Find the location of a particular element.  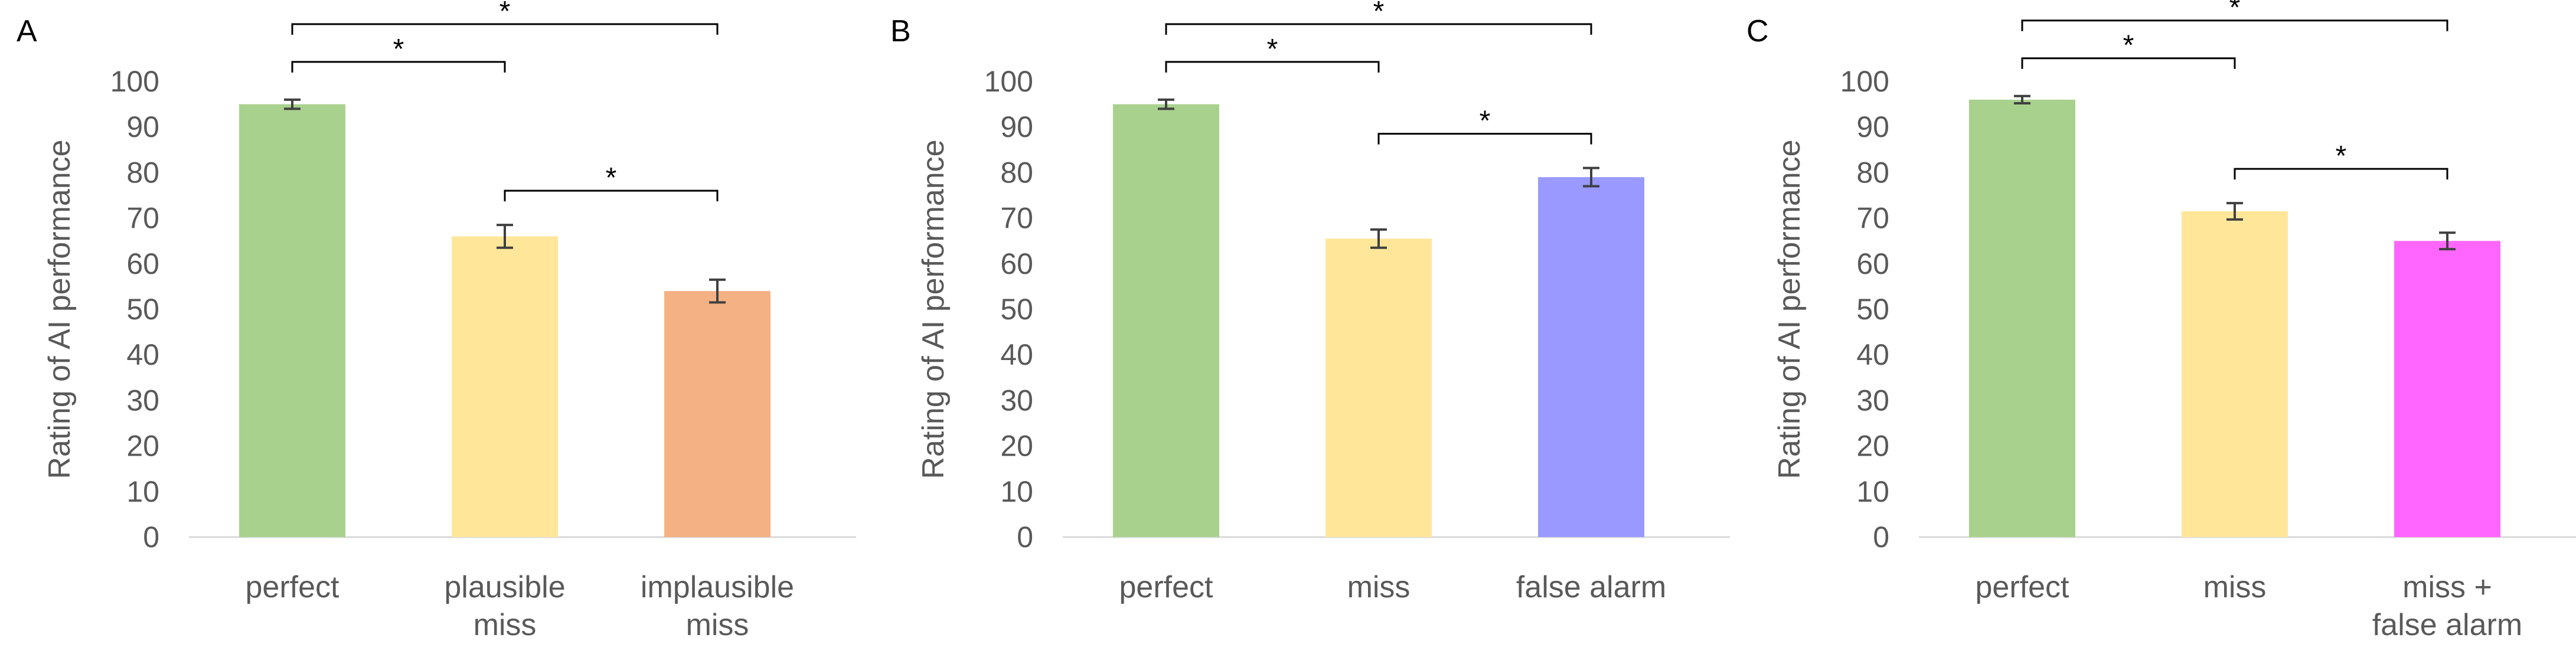

x-tick-label: implausible is located at coordinates (717, 587).